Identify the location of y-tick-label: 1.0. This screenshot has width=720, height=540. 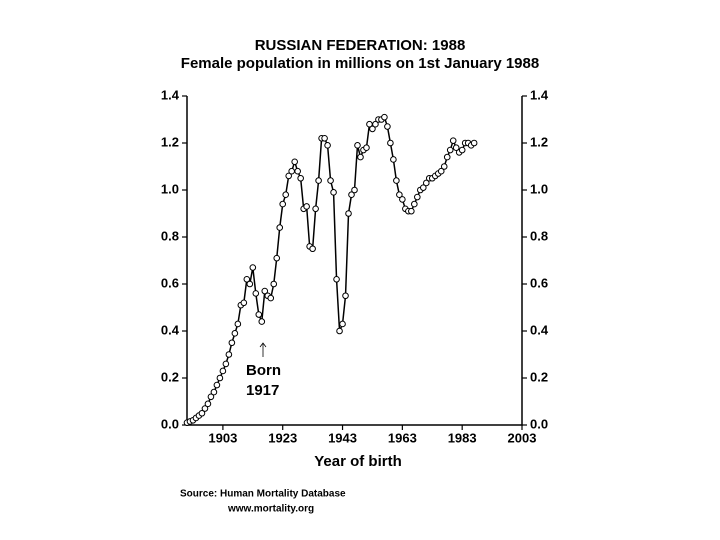
(170, 188).